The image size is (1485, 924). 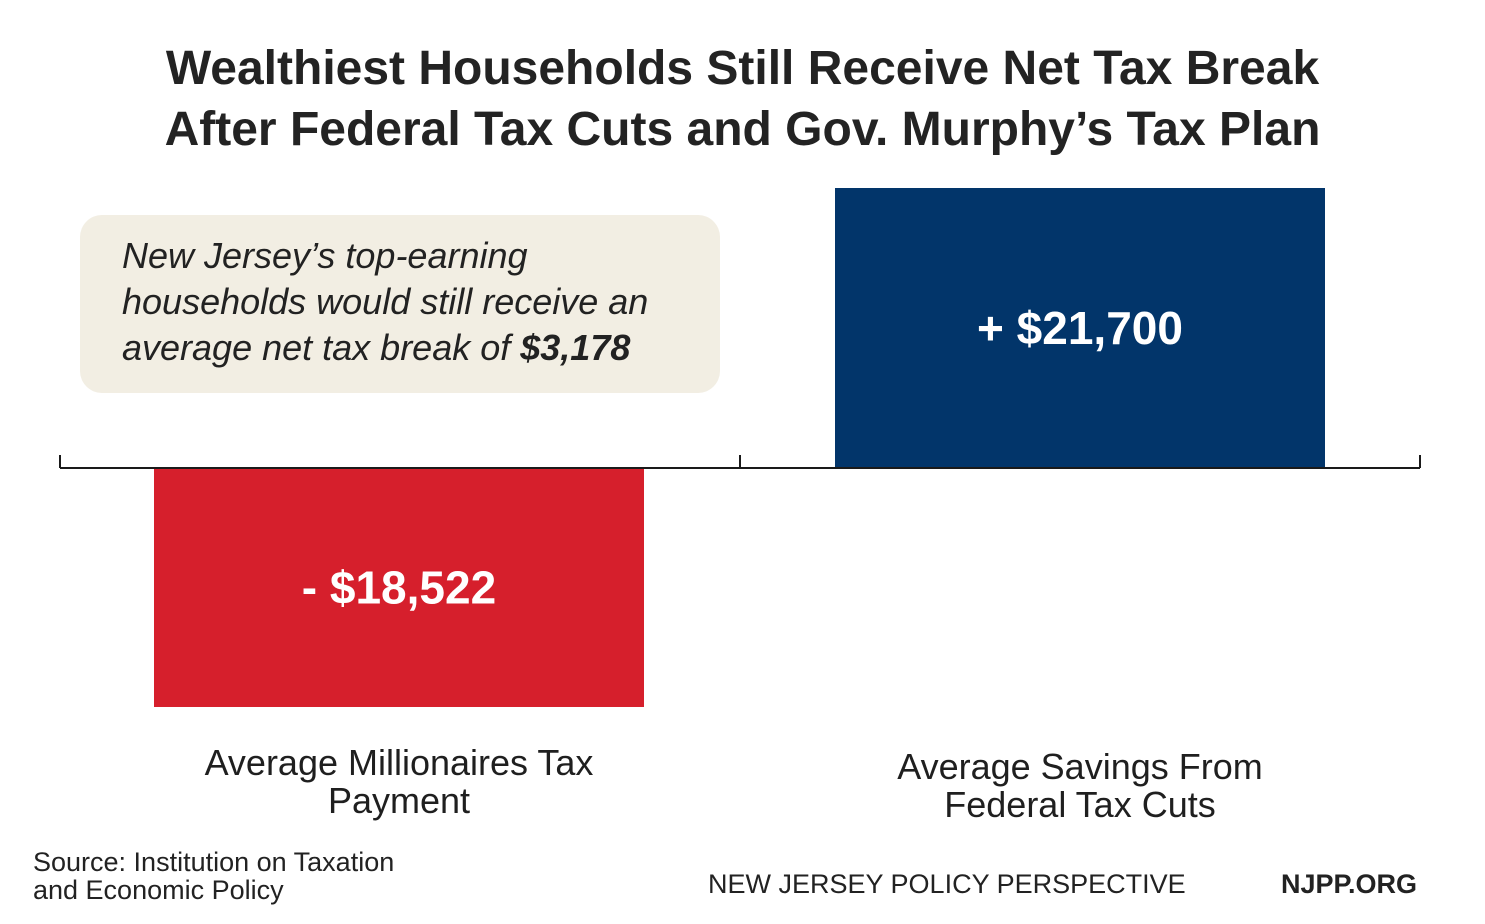 I want to click on organization-name: NEW JERSEY POLICY PERSPECTIVE, so click(x=947, y=884).